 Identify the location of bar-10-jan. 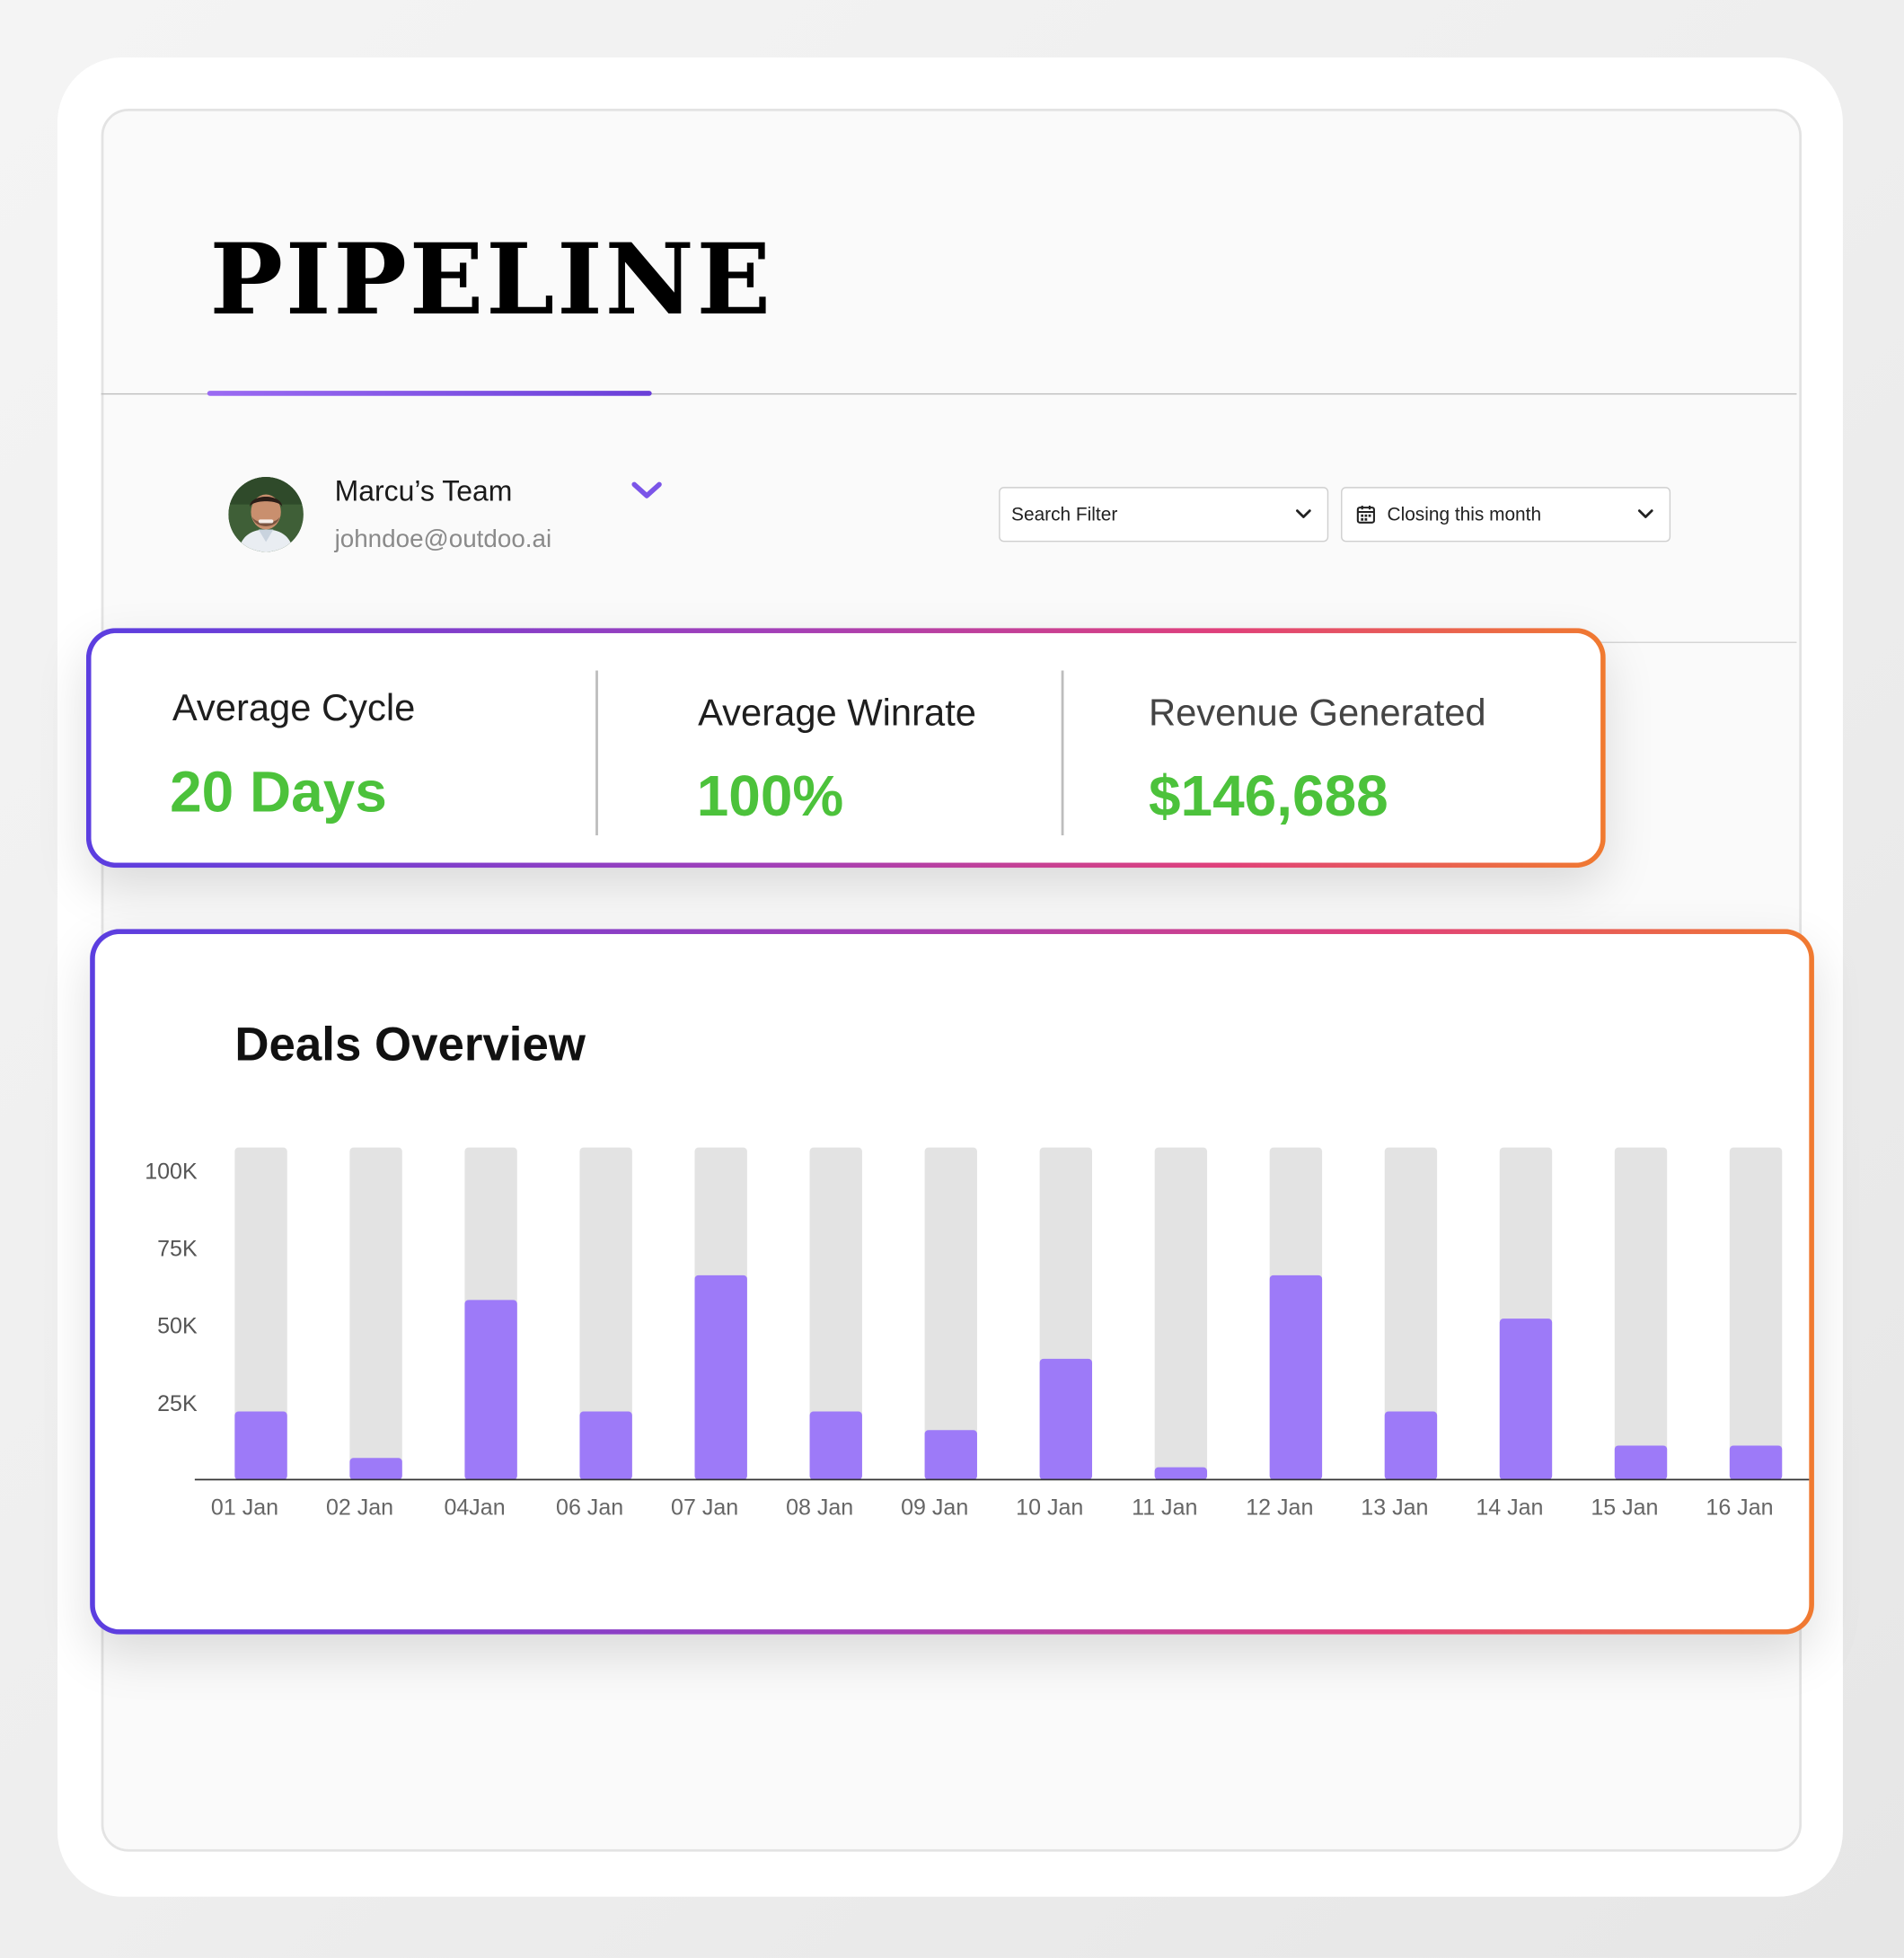
(1066, 1419).